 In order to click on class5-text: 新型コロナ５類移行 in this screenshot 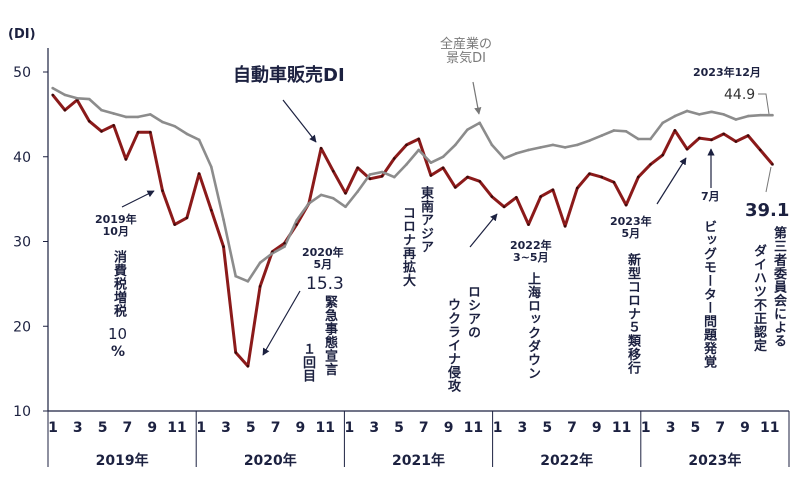, I will do `click(632, 314)`.